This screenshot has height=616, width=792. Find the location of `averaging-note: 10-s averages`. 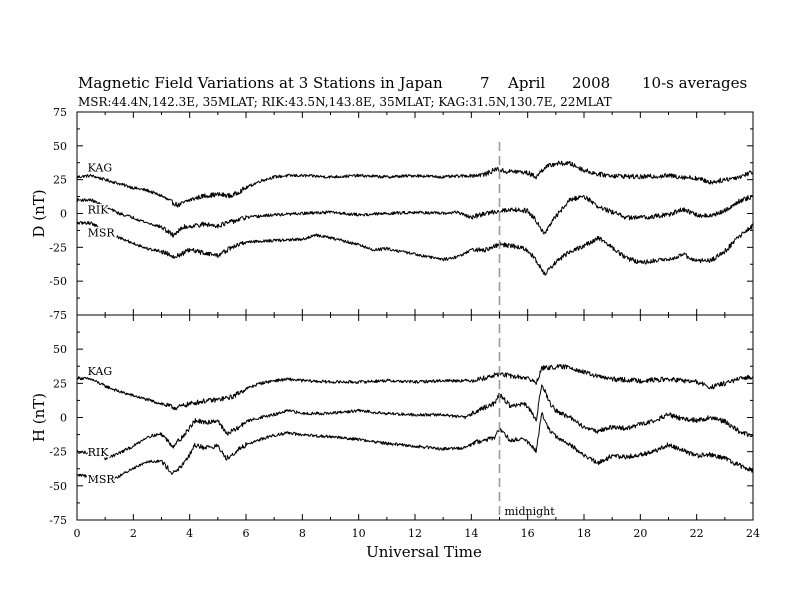

averaging-note: 10-s averages is located at coordinates (694, 83).